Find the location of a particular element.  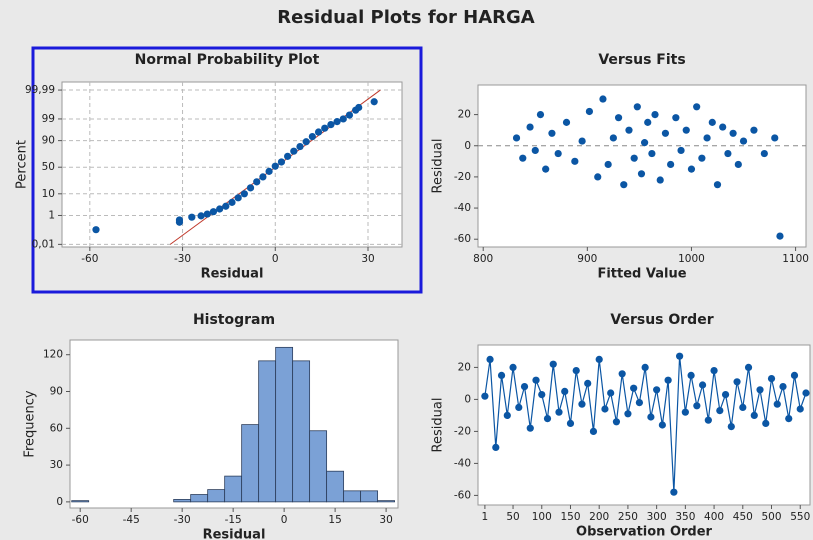

x-tick-label: 0 is located at coordinates (284, 520).